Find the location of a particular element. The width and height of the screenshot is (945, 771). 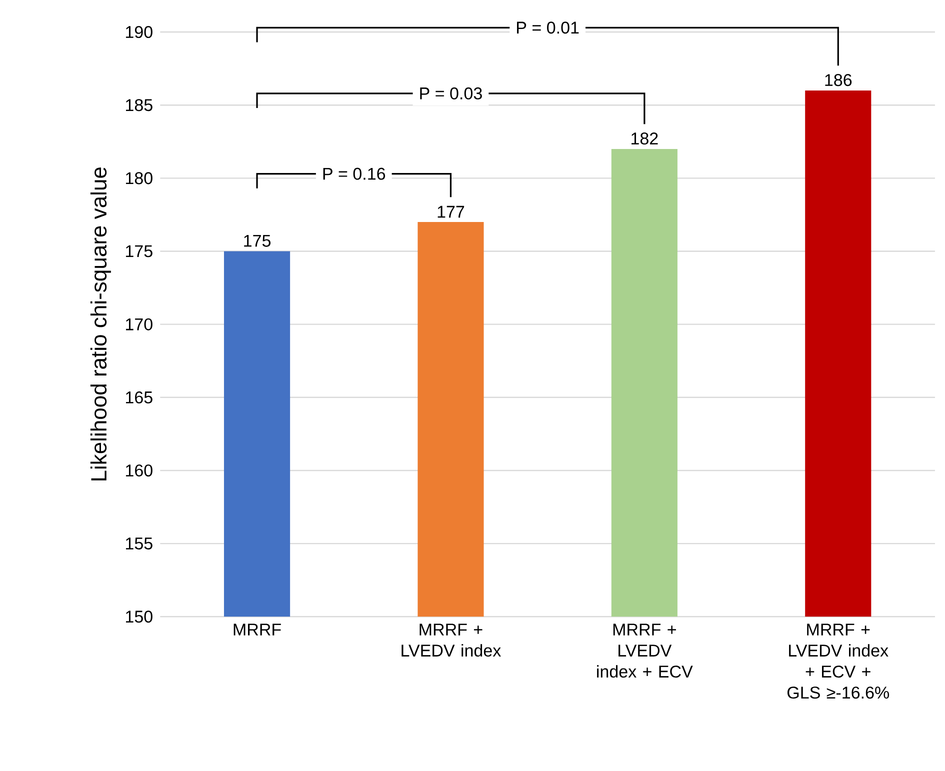

x-tick-label: MRRF + LVEDV index is located at coordinates (451, 640).